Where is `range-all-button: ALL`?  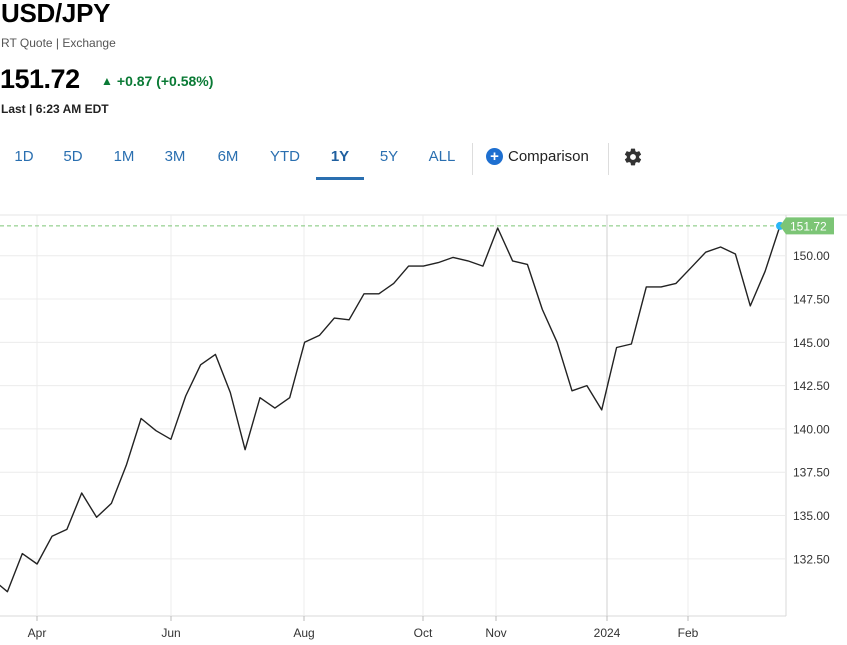
range-all-button: ALL is located at coordinates (442, 156).